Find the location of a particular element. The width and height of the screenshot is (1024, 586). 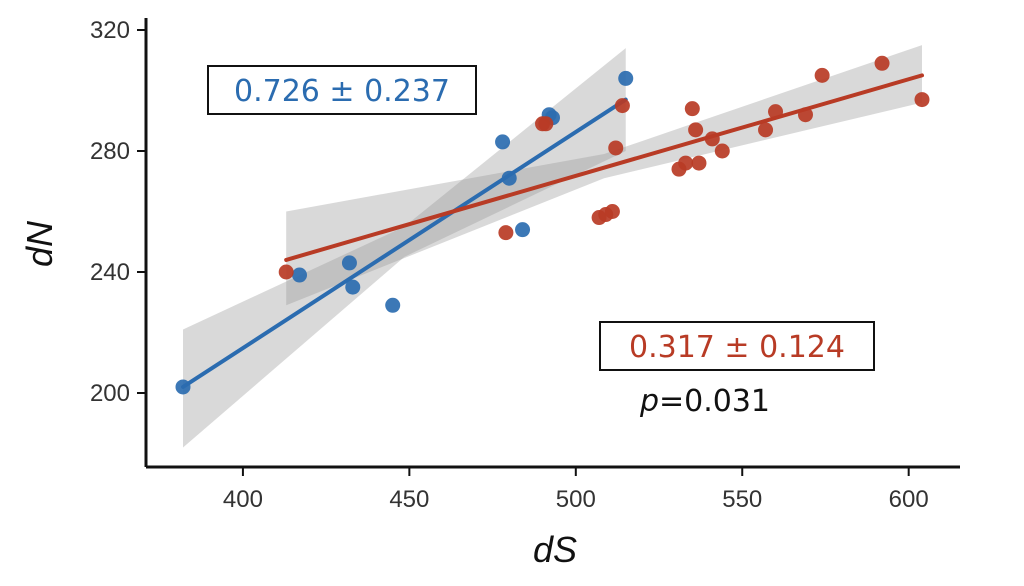

blue-annotation-text: 0.726 ± 0.237 is located at coordinates (342, 91).